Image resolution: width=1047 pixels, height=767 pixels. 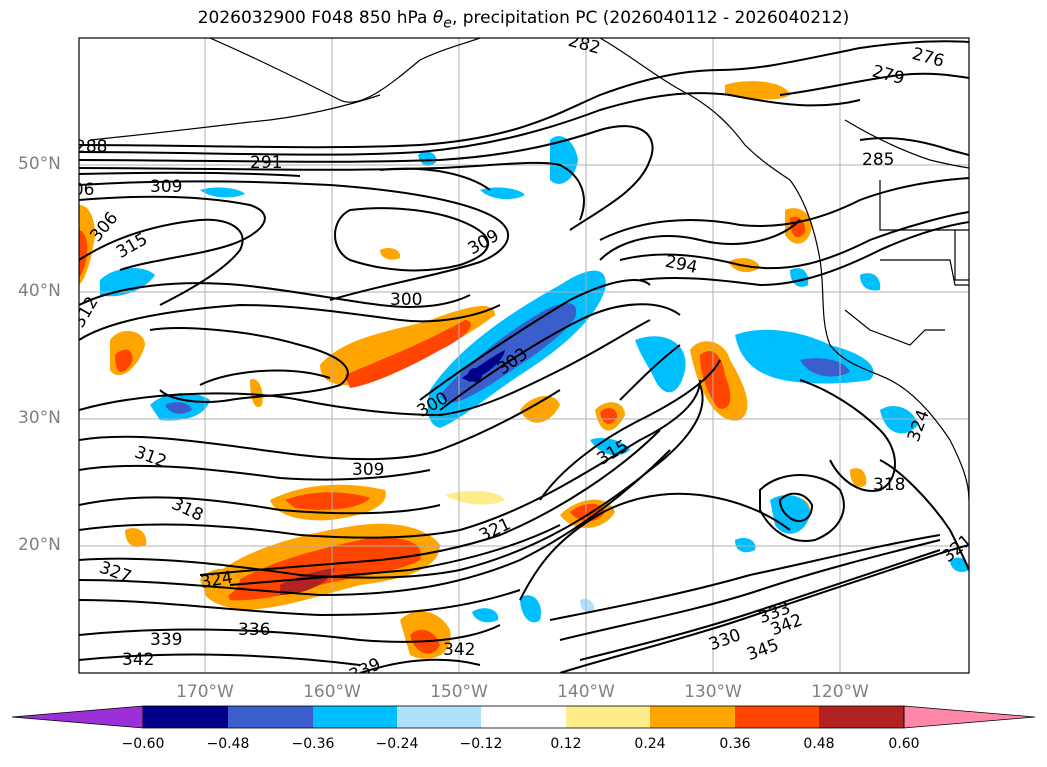 I want to click on contour-label: 300, so click(x=406, y=300).